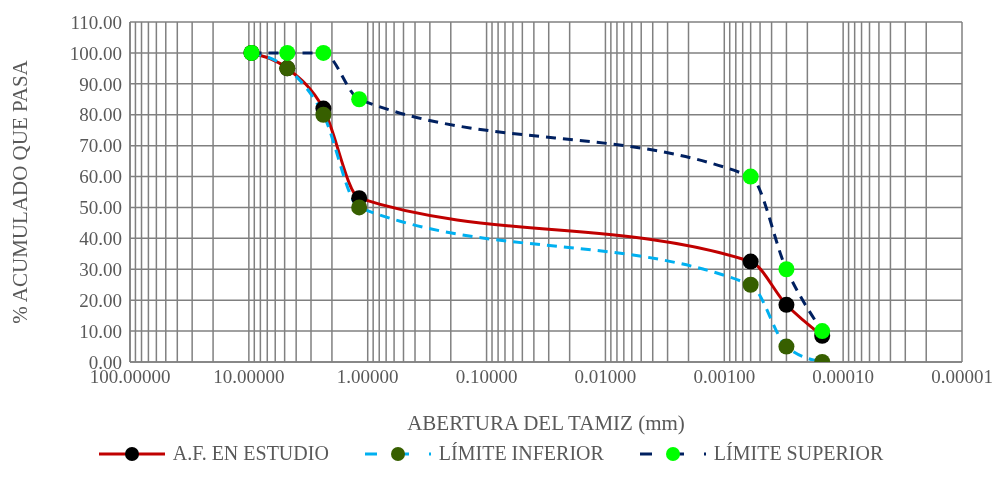  Describe the element at coordinates (100, 239) in the screenshot. I see `y-tick-label: 40.00` at that location.